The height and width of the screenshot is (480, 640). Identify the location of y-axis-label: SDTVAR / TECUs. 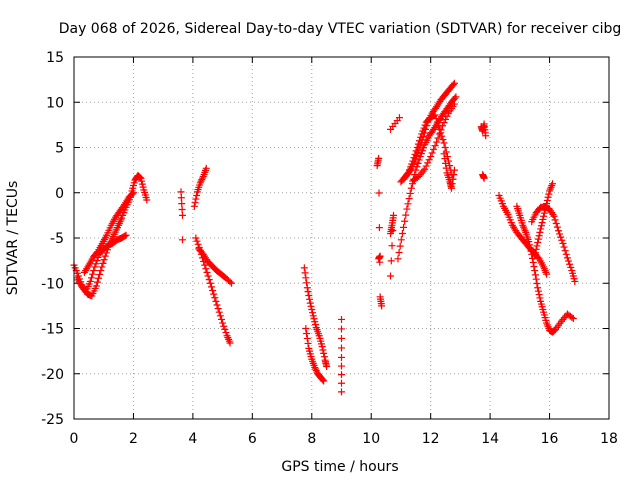
(13, 238).